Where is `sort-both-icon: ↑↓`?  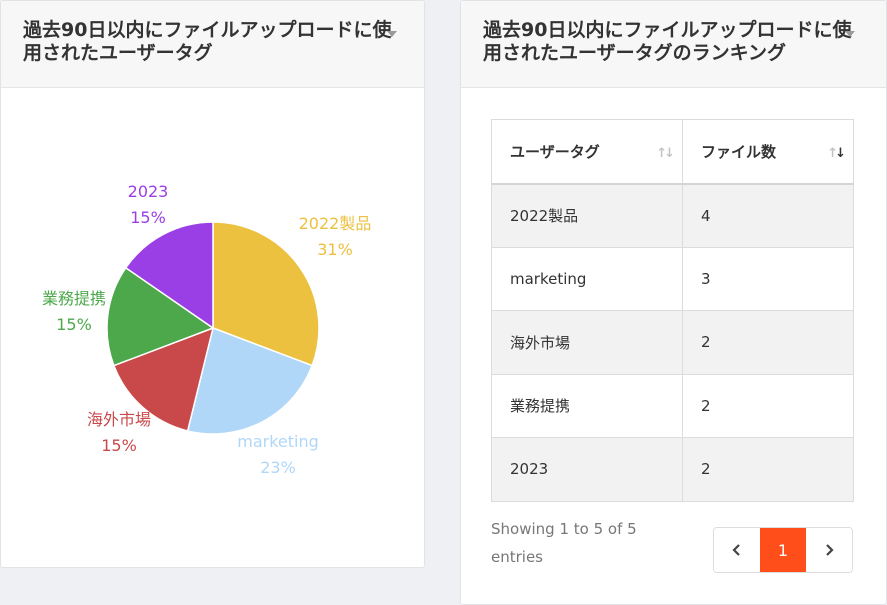
sort-both-icon: ↑↓ is located at coordinates (665, 153).